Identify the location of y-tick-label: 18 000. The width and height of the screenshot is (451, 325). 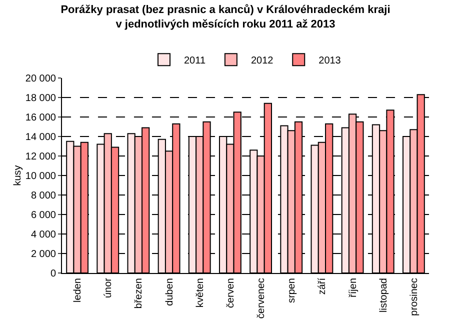
(40, 98).